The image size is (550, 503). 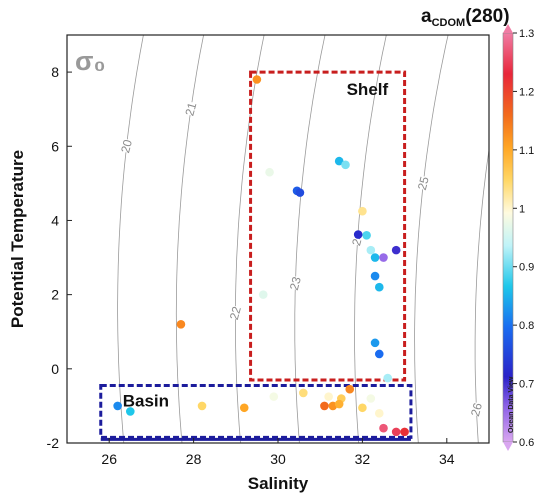 What do you see at coordinates (278, 459) in the screenshot?
I see `x-tick-label: 30` at bounding box center [278, 459].